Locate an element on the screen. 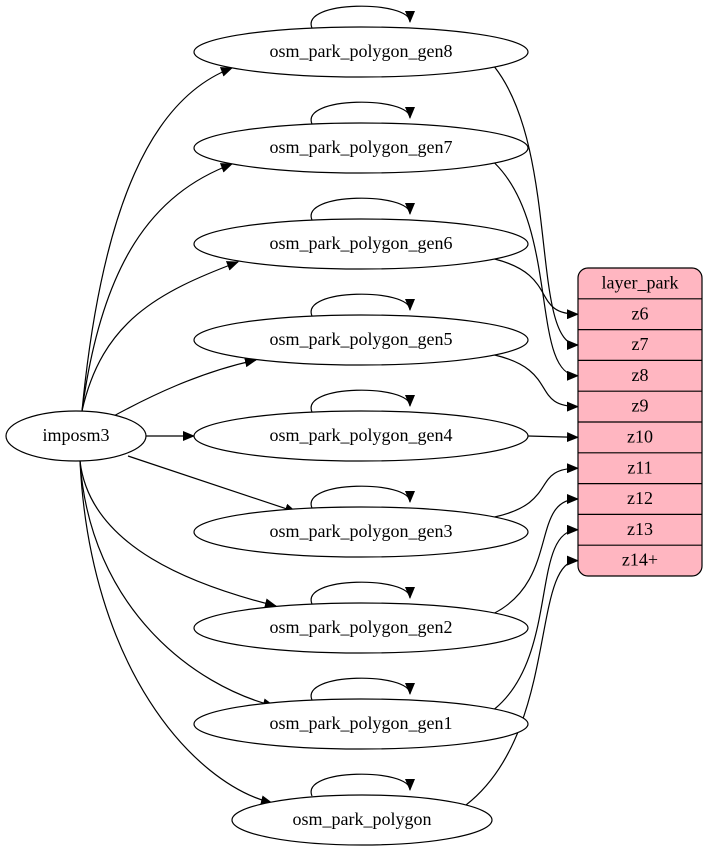  record-field: z10 is located at coordinates (640, 437).